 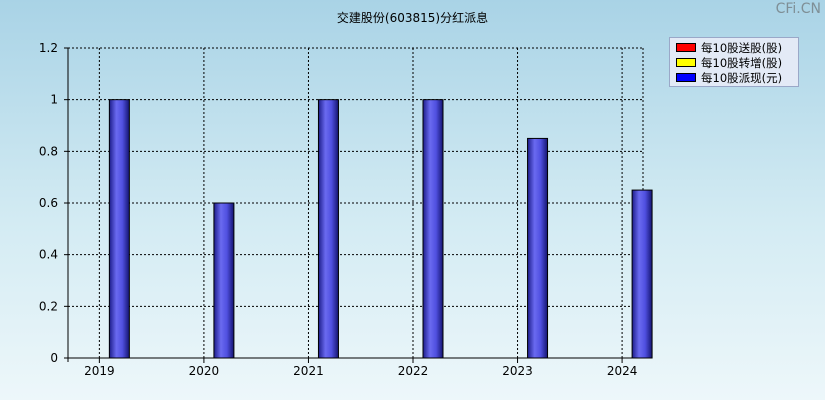 What do you see at coordinates (413, 371) in the screenshot?
I see `x-tick-label: 2022` at bounding box center [413, 371].